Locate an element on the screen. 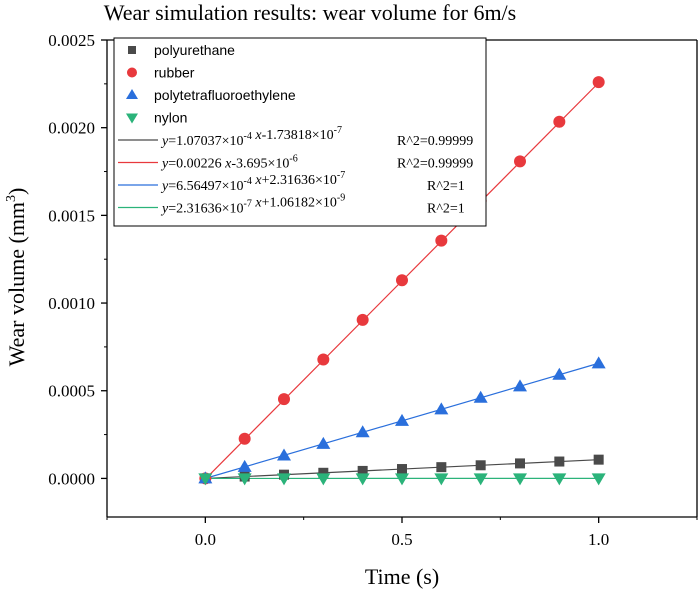 This screenshot has width=700, height=592. x-axis-ticks: 0.0 0.5 1.0 is located at coordinates (402, 533).